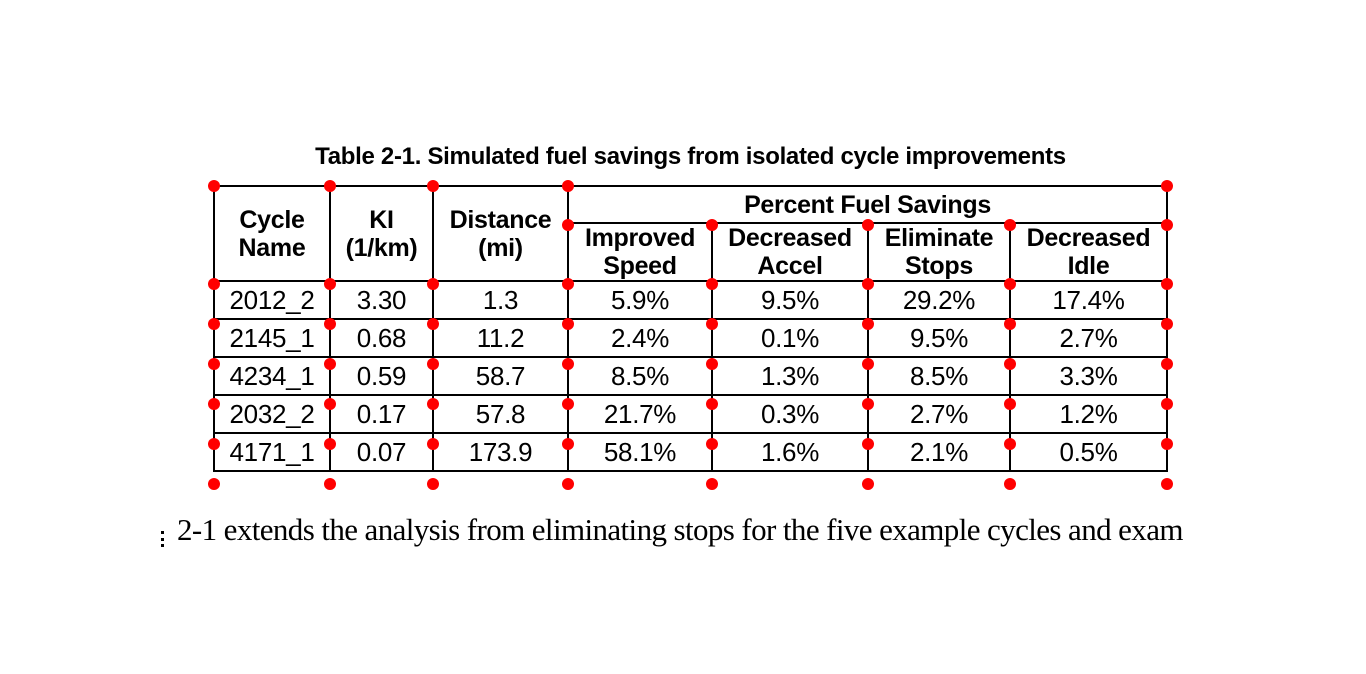 The image size is (1366, 674). Describe the element at coordinates (640, 414) in the screenshot. I see `table-cell: 21.7%` at that location.